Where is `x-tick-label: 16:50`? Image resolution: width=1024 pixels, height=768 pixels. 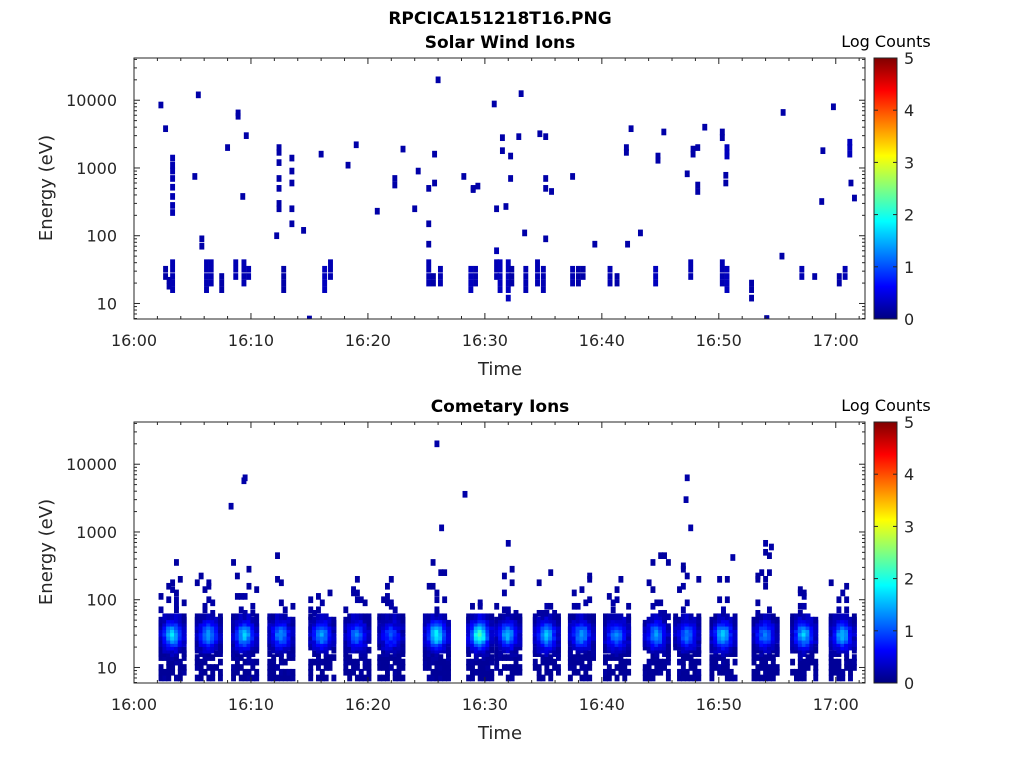 x-tick-label: 16:50 is located at coordinates (719, 340).